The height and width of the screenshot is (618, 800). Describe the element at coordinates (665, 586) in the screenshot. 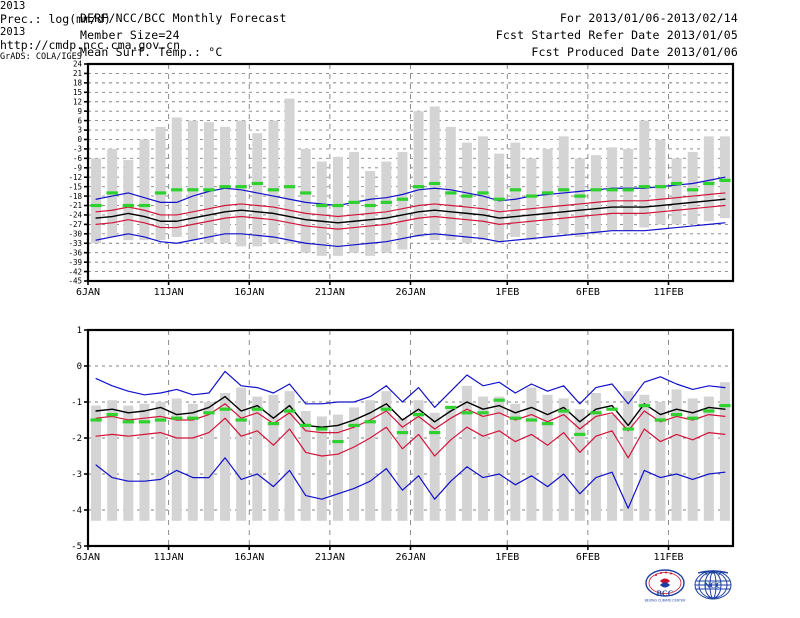

I see `bcc-logo: BCC BEIJING CLIMATE CENTER` at that location.